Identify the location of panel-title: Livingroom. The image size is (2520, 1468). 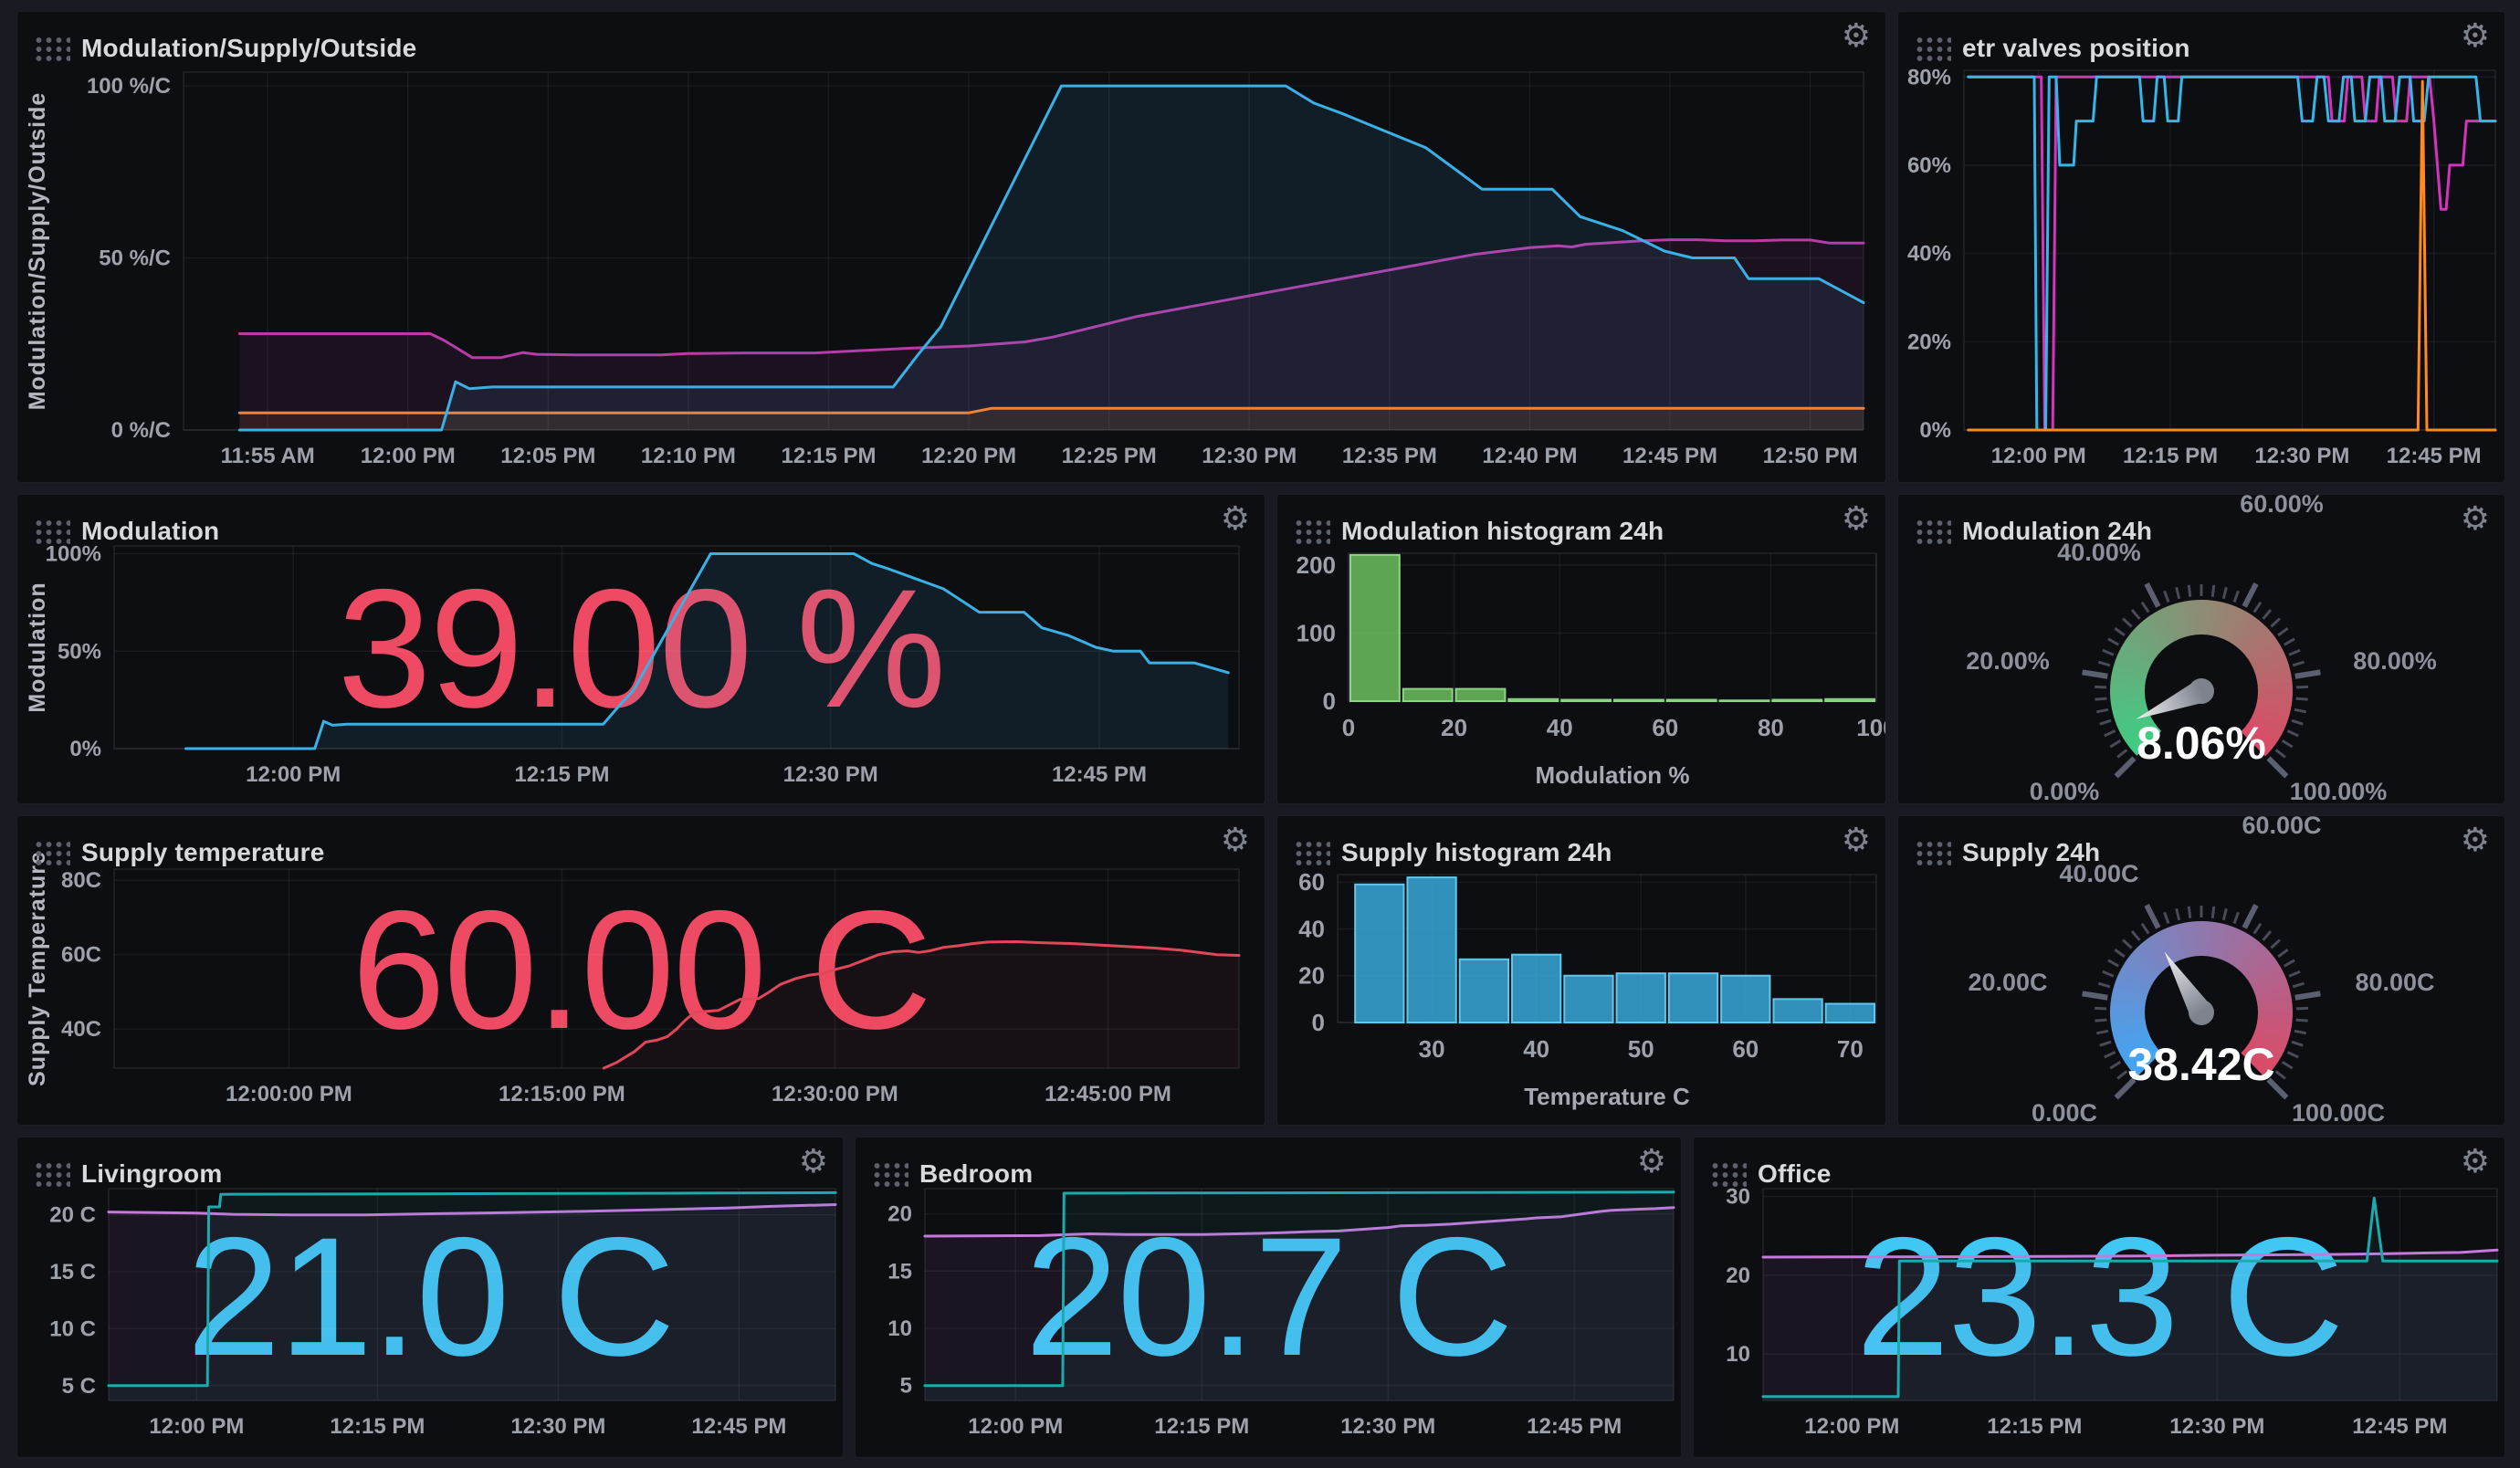
(152, 1173).